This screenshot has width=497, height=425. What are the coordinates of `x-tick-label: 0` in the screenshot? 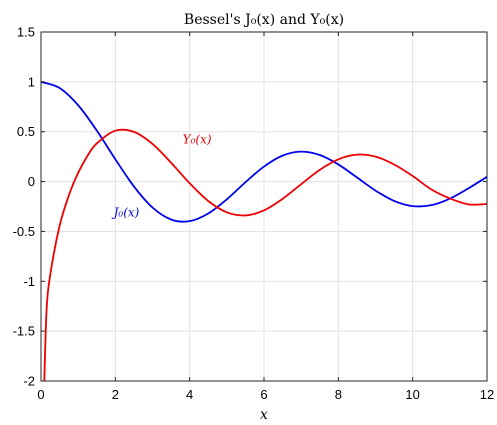 It's located at (40, 394).